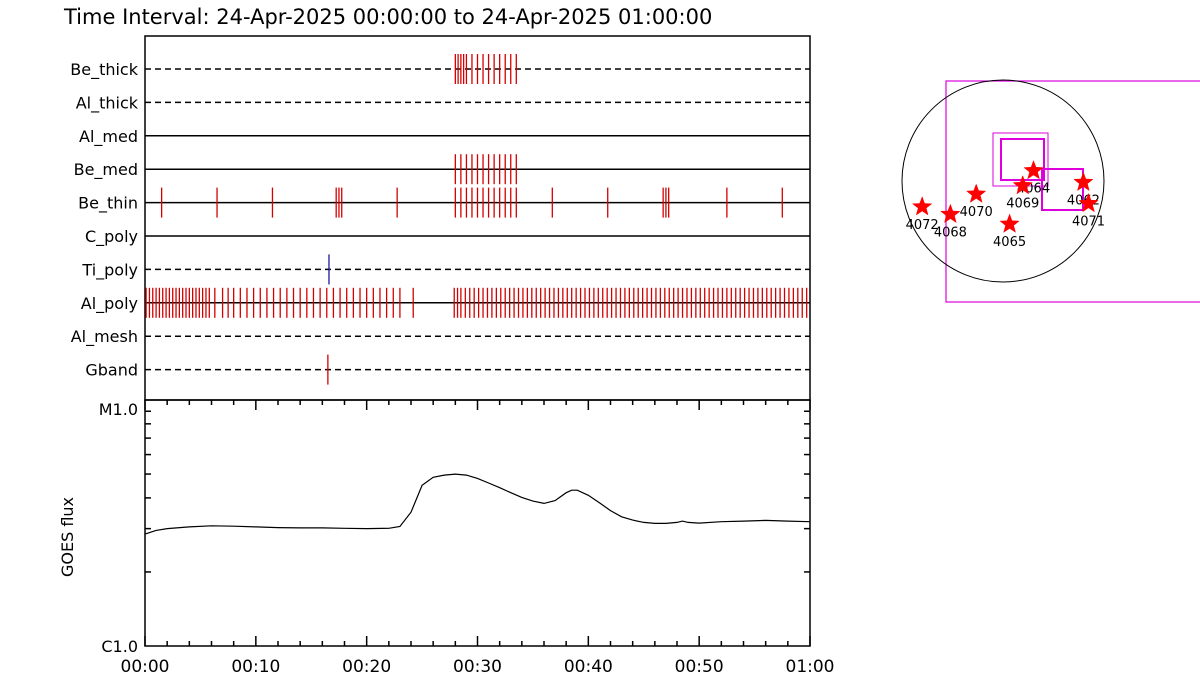 This screenshot has width=1200, height=700. What do you see at coordinates (477, 667) in the screenshot?
I see `x-tick-label: 00:30` at bounding box center [477, 667].